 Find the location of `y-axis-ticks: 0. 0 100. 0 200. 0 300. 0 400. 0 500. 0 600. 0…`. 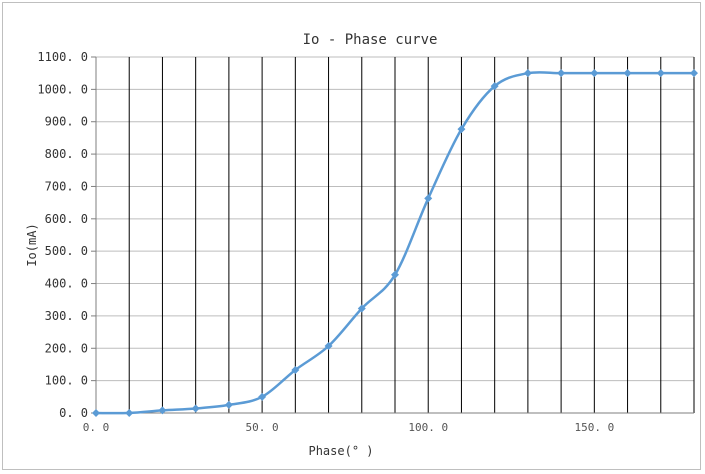

y-axis-ticks: 0. 0 100. 0 200. 0 300. 0 400. 0 500. 0 600. 0… is located at coordinates (66, 235).